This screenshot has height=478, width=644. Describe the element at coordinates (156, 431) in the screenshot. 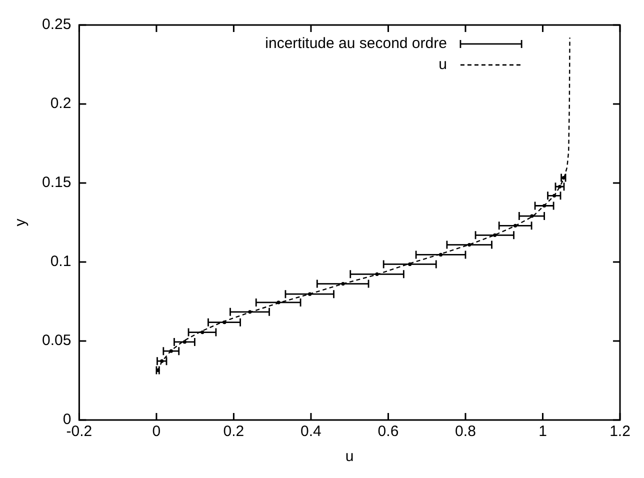

I see `x-tick-label: 0` at that location.